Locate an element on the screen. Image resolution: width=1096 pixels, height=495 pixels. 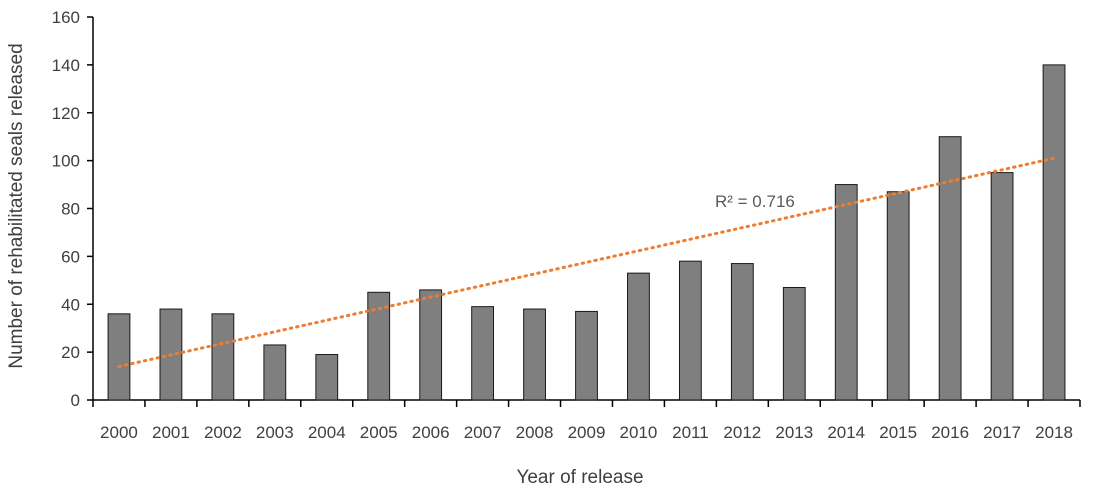
bar-2003 is located at coordinates (275, 372).